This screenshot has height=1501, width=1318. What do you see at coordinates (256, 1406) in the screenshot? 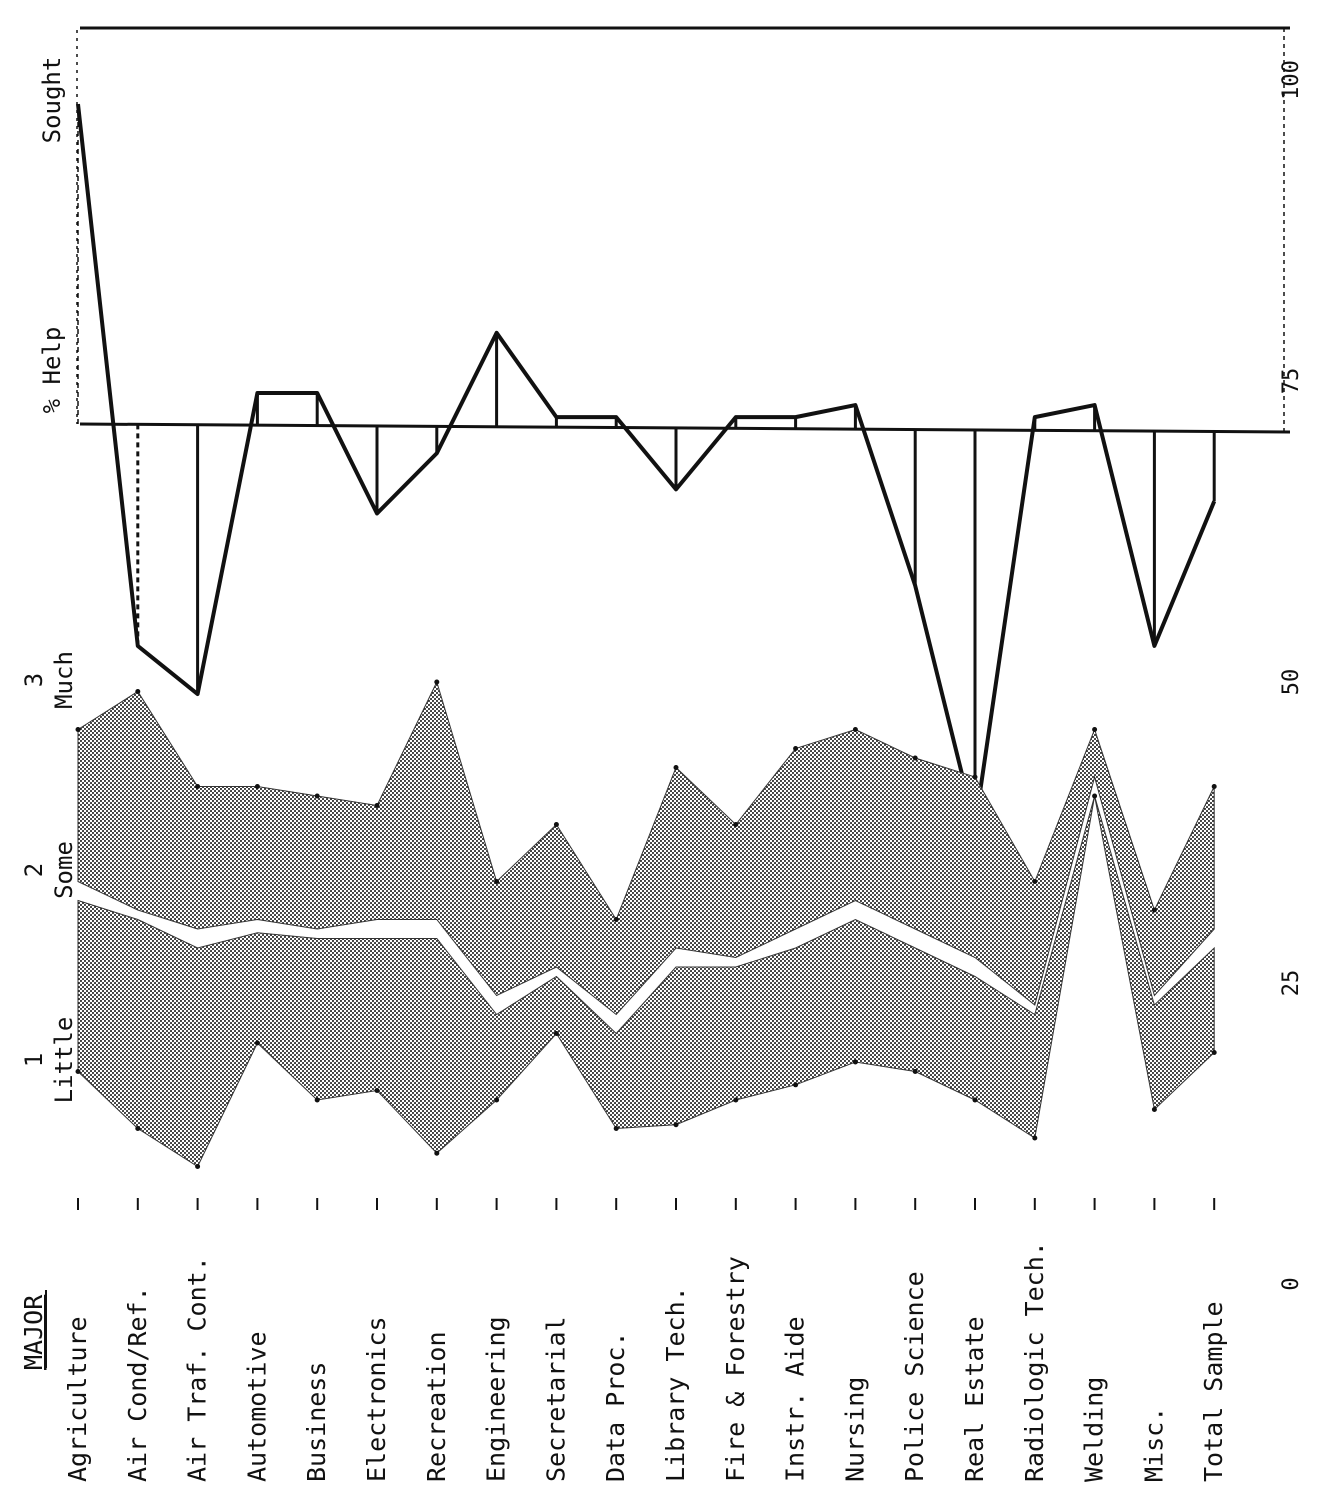
I see `category-label-3: Automotive` at bounding box center [256, 1406].